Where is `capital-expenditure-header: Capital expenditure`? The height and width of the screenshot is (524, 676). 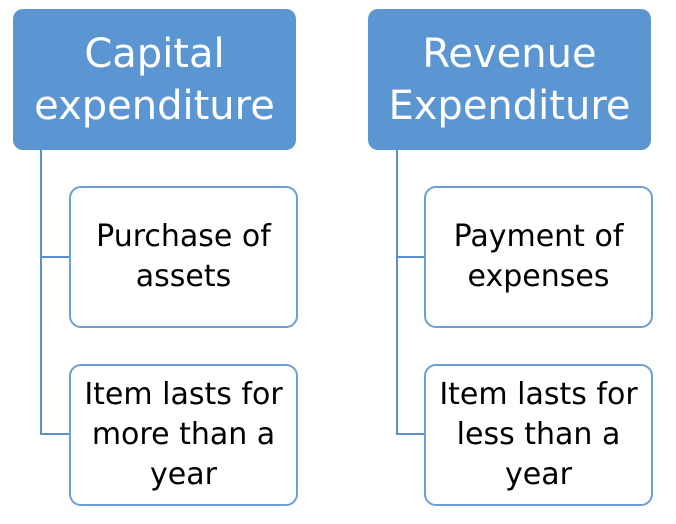 capital-expenditure-header: Capital expenditure is located at coordinates (154, 79).